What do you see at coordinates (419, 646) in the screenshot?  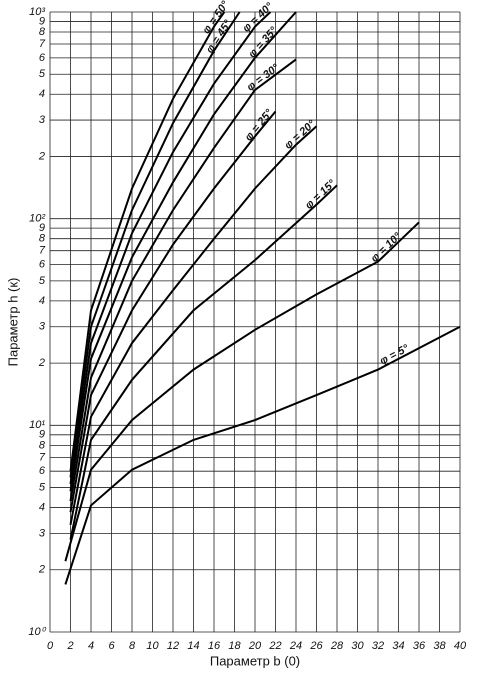 I see `x-tick-label: 36` at bounding box center [419, 646].